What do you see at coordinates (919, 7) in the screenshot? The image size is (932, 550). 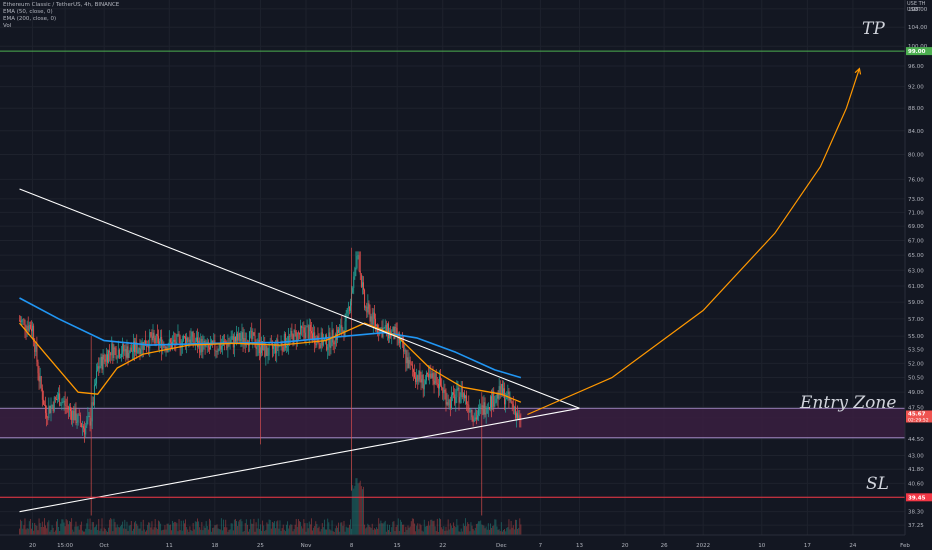 I see `currency-label: USE TH USDT` at bounding box center [919, 7].